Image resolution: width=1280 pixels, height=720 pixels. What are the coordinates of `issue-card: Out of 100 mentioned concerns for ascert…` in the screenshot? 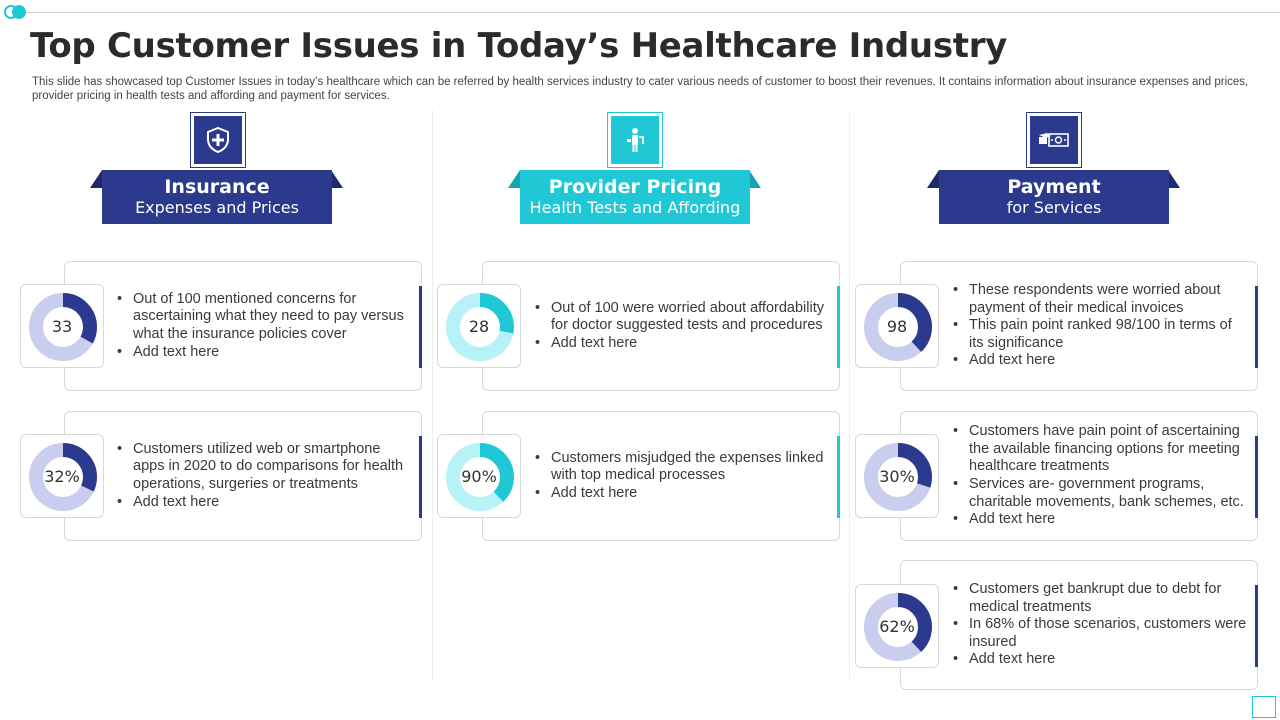 It's located at (243, 326).